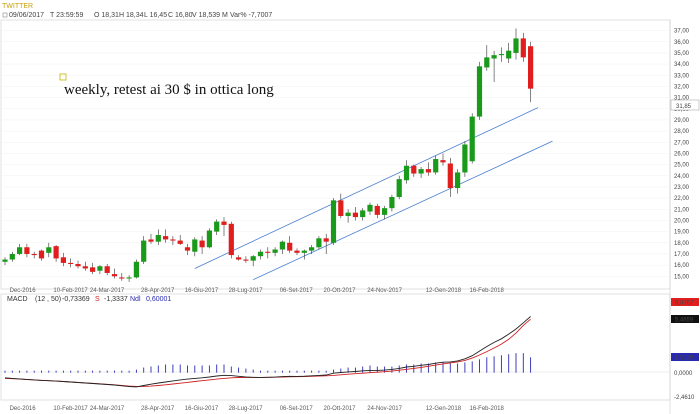  What do you see at coordinates (684, 359) in the screenshot?
I see `macd-badge-hist: 1,5129` at bounding box center [684, 359].